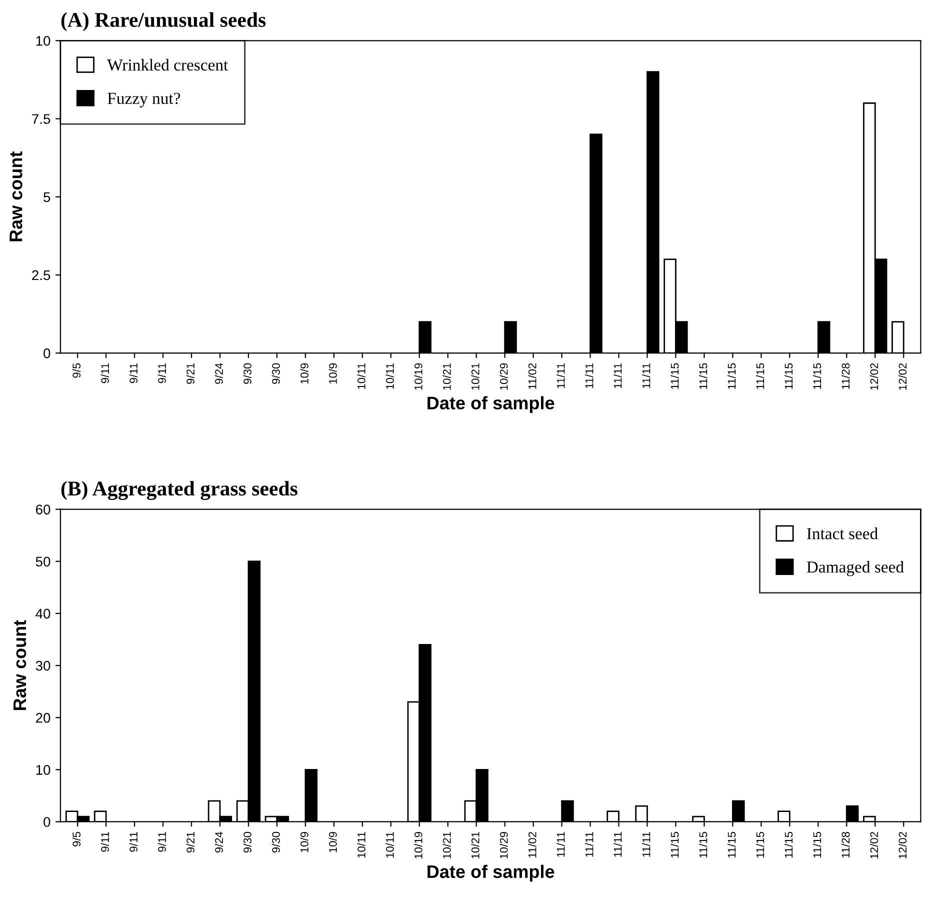 Image resolution: width=930 pixels, height=903 pixels. Describe the element at coordinates (47, 197) in the screenshot. I see `y-tick-label: 5` at that location.